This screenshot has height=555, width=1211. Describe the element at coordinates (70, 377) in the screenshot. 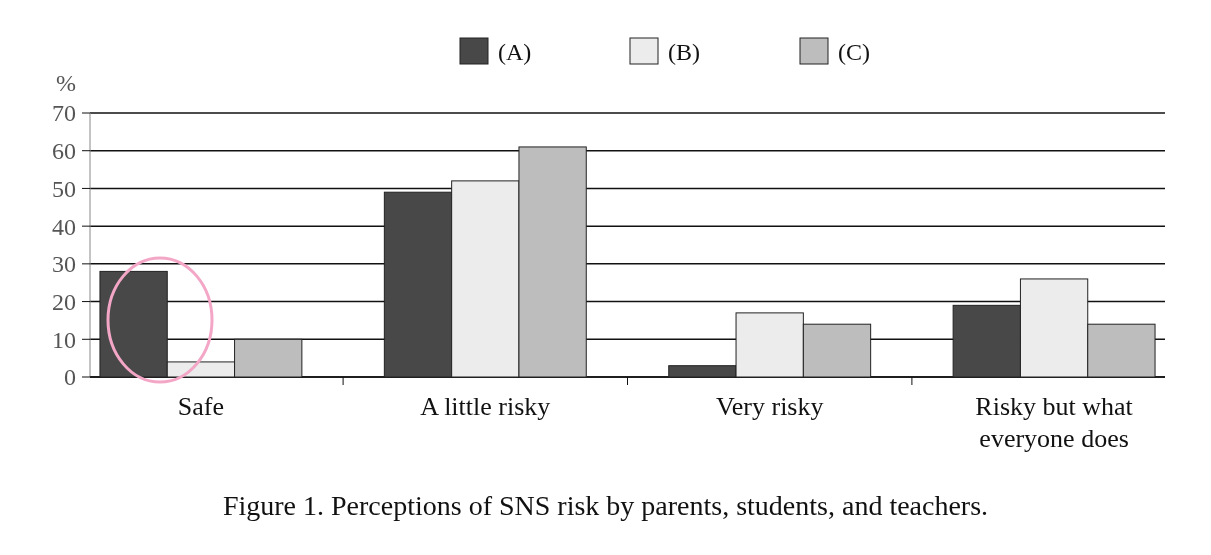

I see `y-tick-label: 0` at that location.